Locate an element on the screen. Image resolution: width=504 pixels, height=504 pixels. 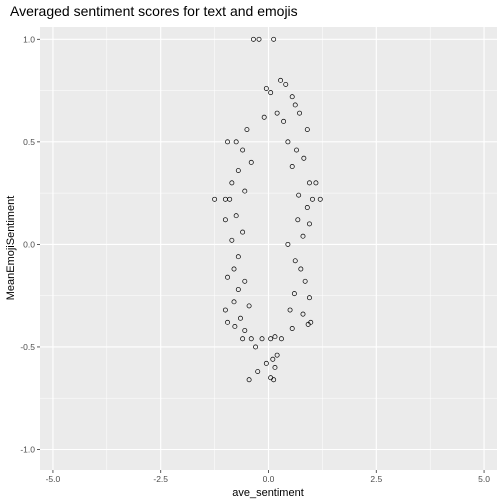
y-tick-label: 0.0 is located at coordinates (29, 244).